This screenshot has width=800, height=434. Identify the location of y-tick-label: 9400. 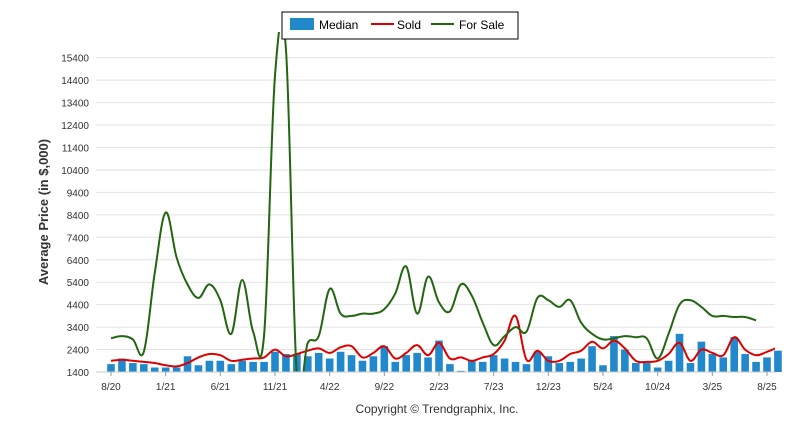
(78, 193).